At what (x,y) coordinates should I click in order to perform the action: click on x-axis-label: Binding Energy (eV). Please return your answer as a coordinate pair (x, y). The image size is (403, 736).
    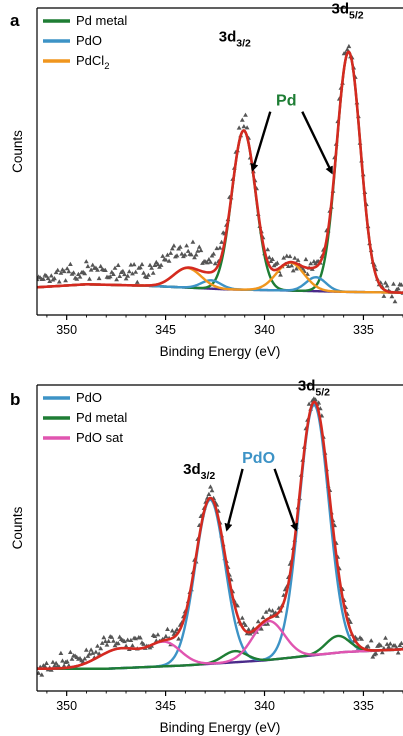
    Looking at the image, I should click on (220, 727).